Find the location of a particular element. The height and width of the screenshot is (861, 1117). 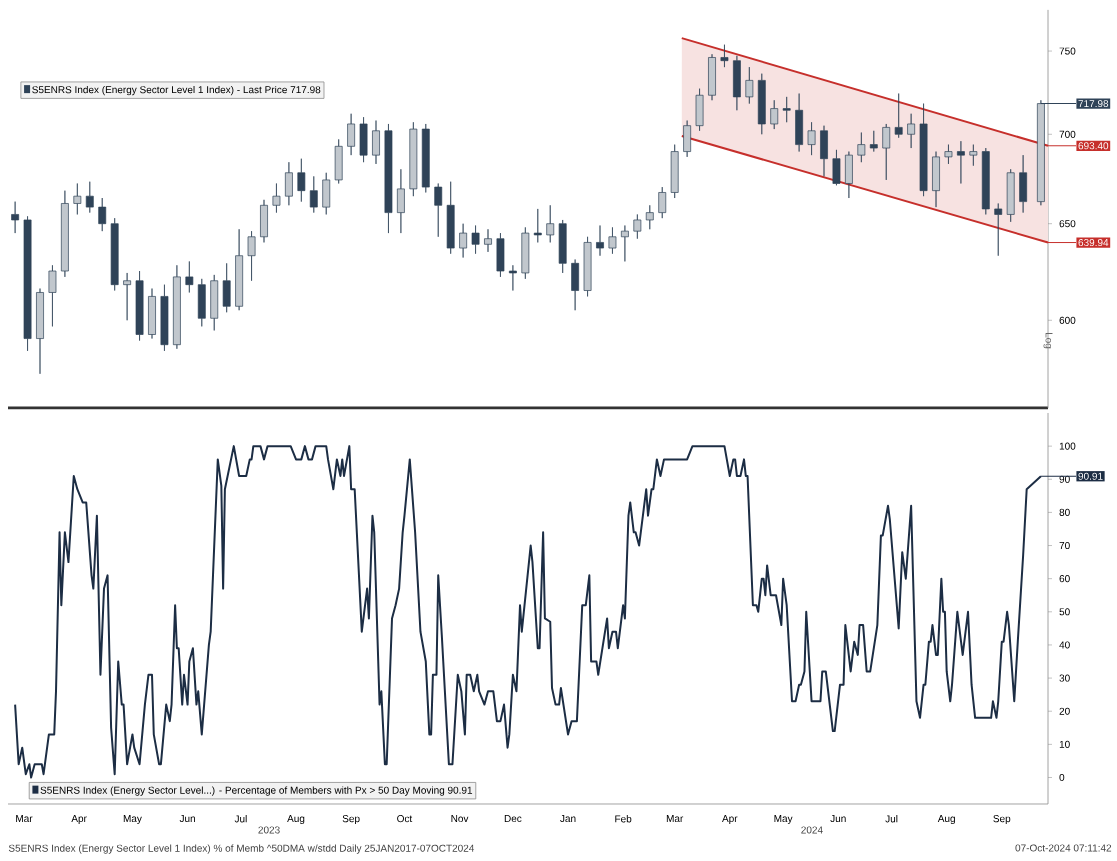

x-tick-label: Jan is located at coordinates (568, 819).